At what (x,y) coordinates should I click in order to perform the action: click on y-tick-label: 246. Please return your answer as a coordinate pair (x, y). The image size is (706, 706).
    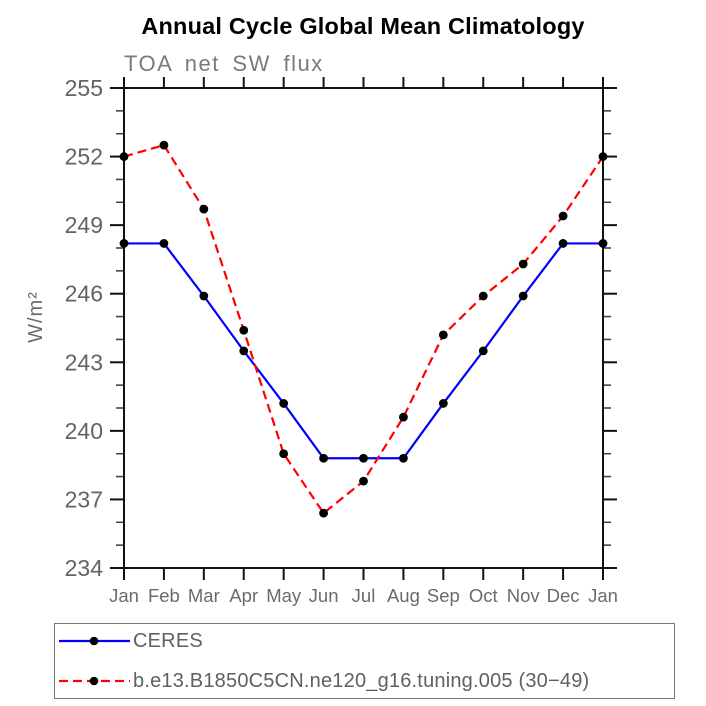
    Looking at the image, I should click on (84, 294).